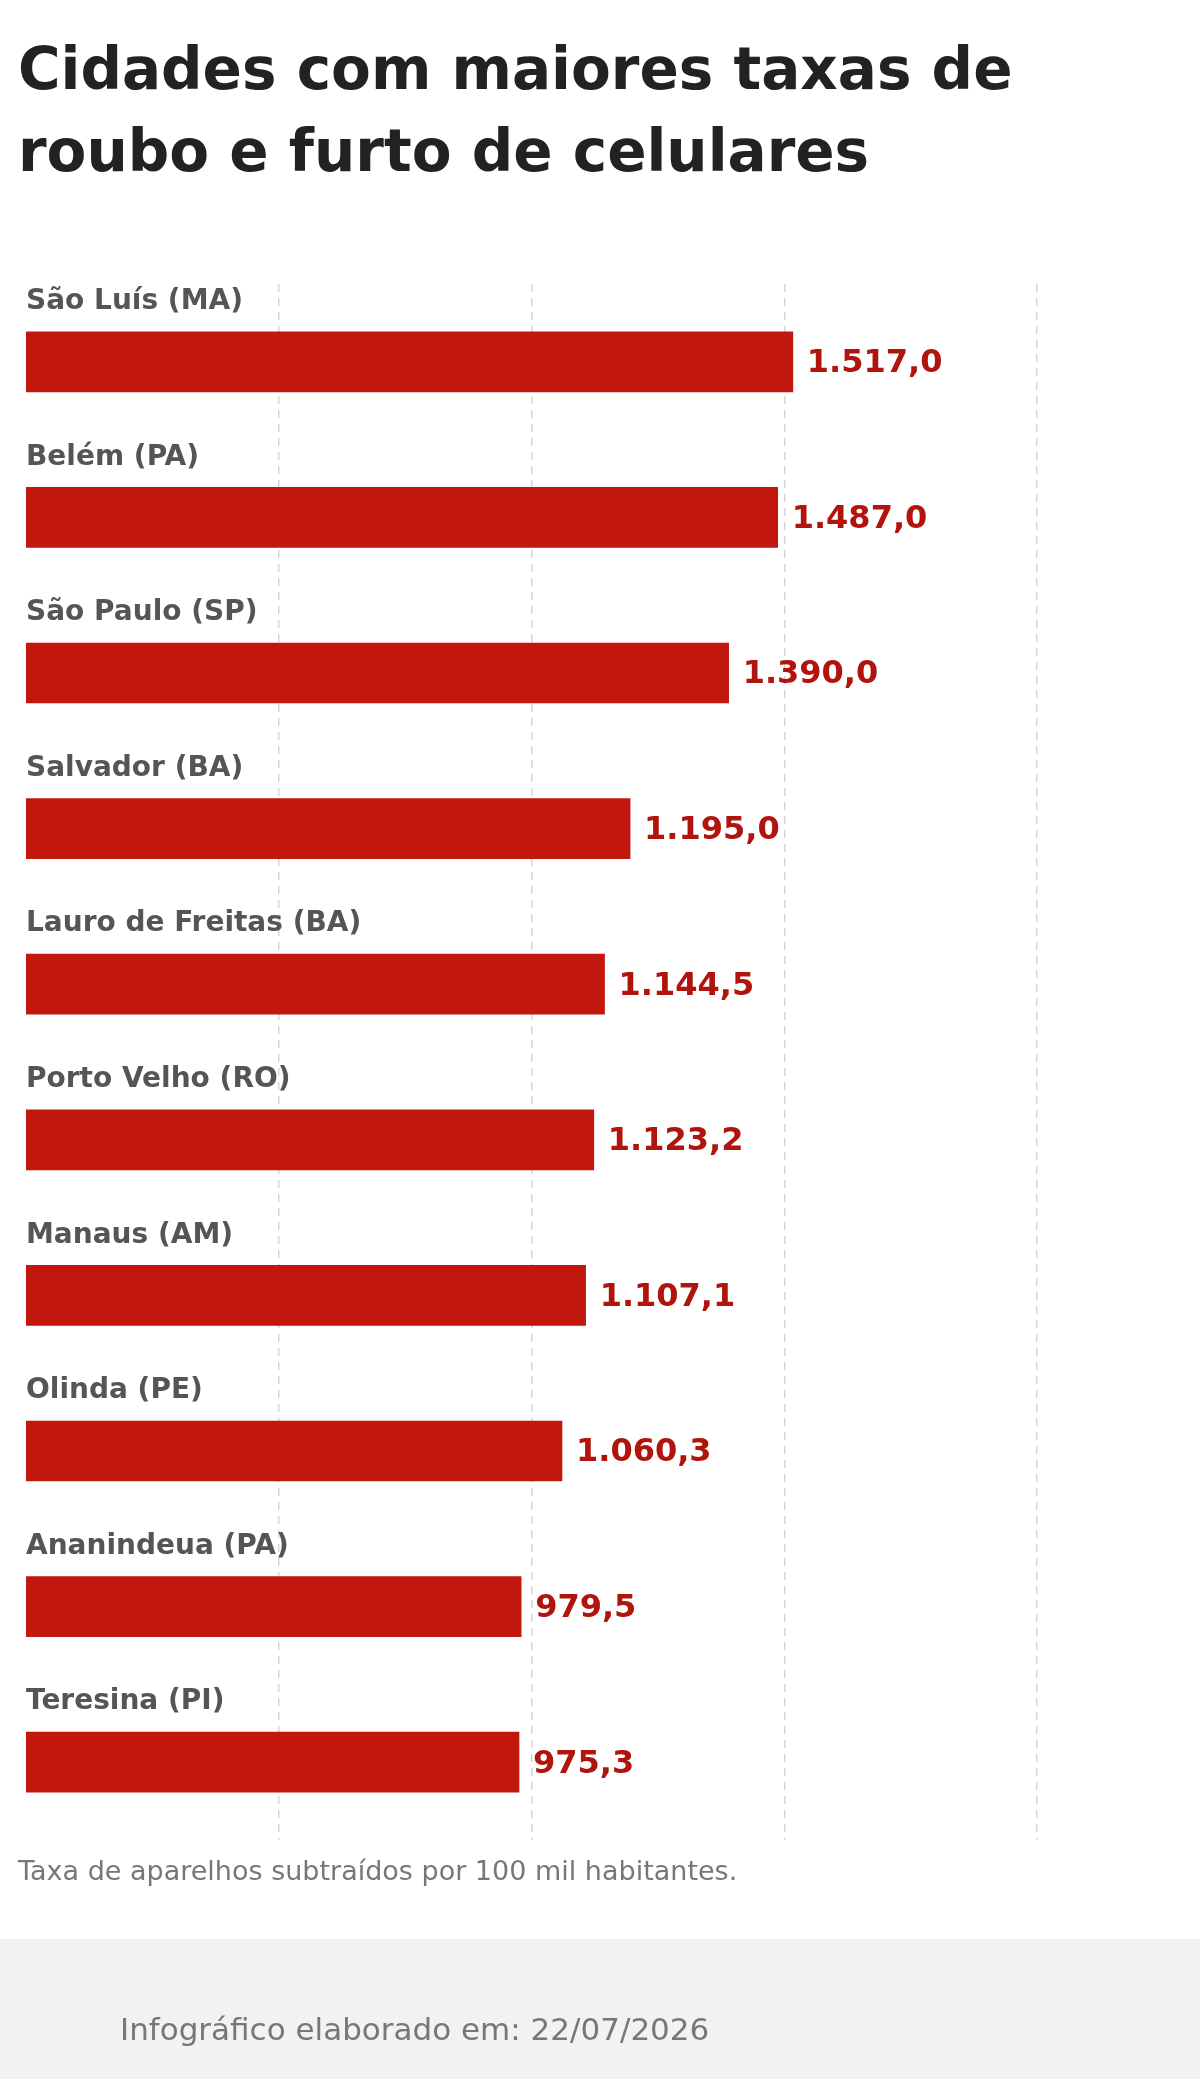  I want to click on data-label: 1.195,0, so click(712, 827).